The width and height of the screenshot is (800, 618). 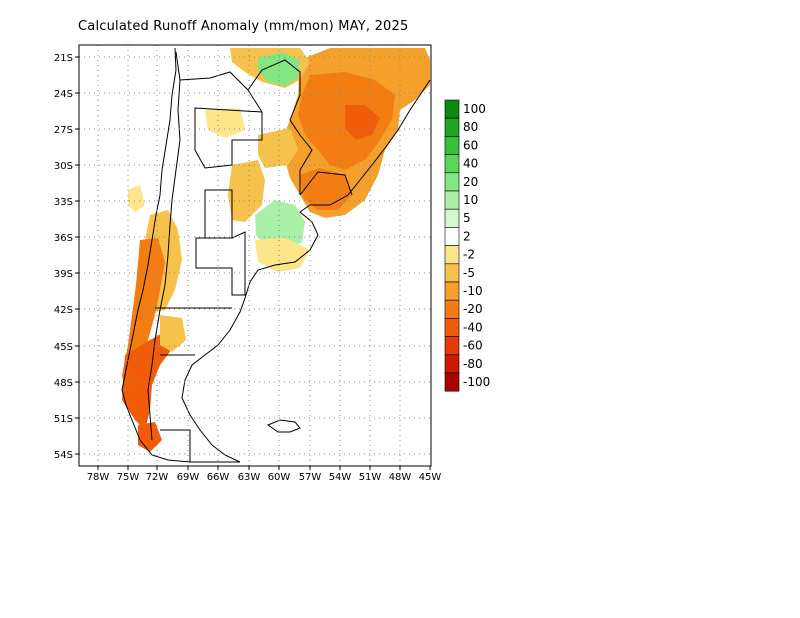 What do you see at coordinates (326, 183) in the screenshot?
I see `border-uruguay` at bounding box center [326, 183].